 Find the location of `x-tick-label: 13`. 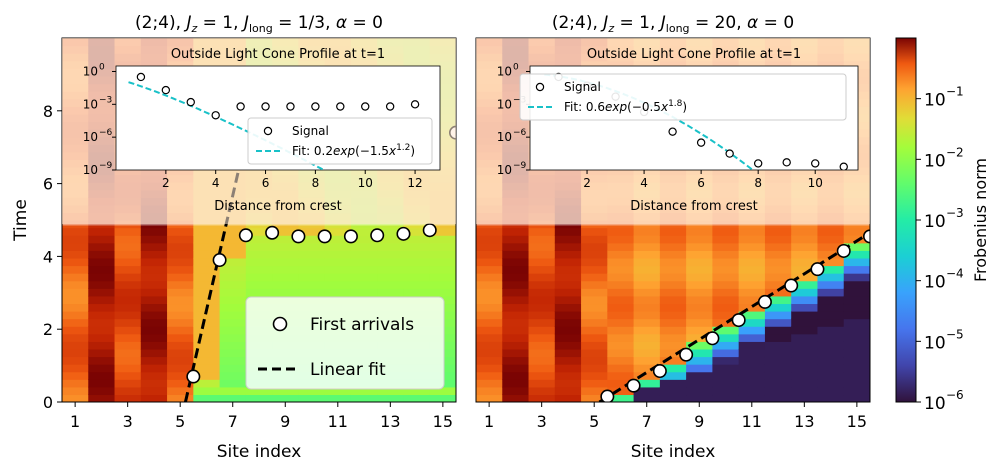

x-tick-label: 13 is located at coordinates (804, 421).